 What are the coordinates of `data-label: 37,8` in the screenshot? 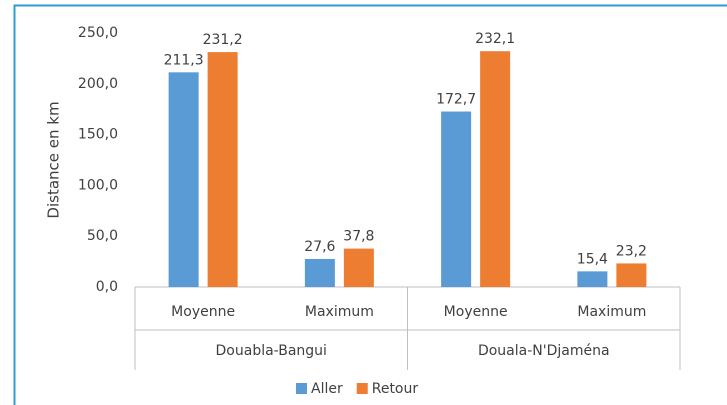 It's located at (358, 237).